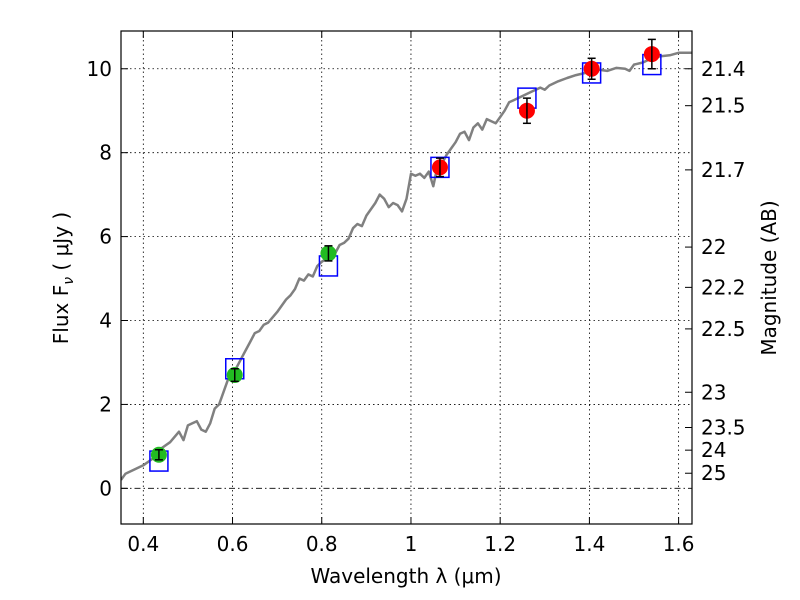  What do you see at coordinates (69, 281) in the screenshot?
I see `y-axis-title-subscript: ν` at bounding box center [69, 281].